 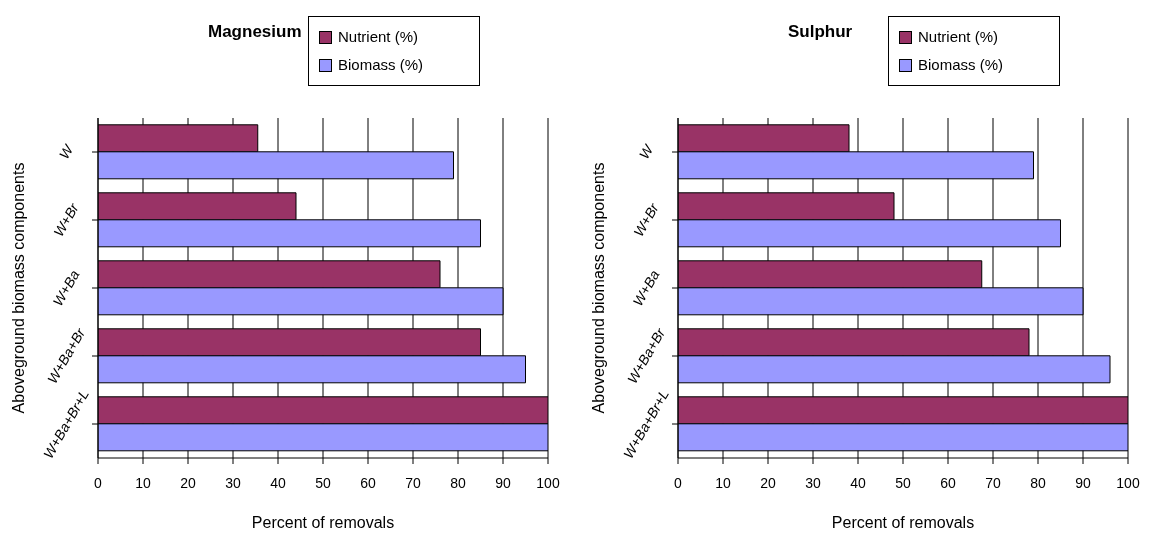 What do you see at coordinates (820, 32) in the screenshot?
I see `chart-title: Sulphur` at bounding box center [820, 32].